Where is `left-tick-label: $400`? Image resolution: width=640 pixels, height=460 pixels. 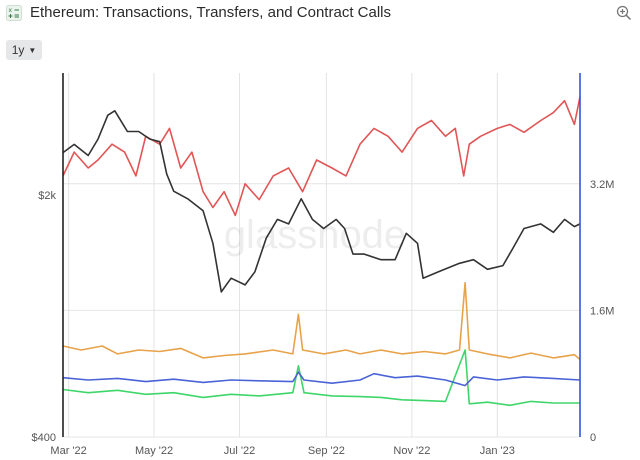
left-tick-label: $400 is located at coordinates (44, 438).